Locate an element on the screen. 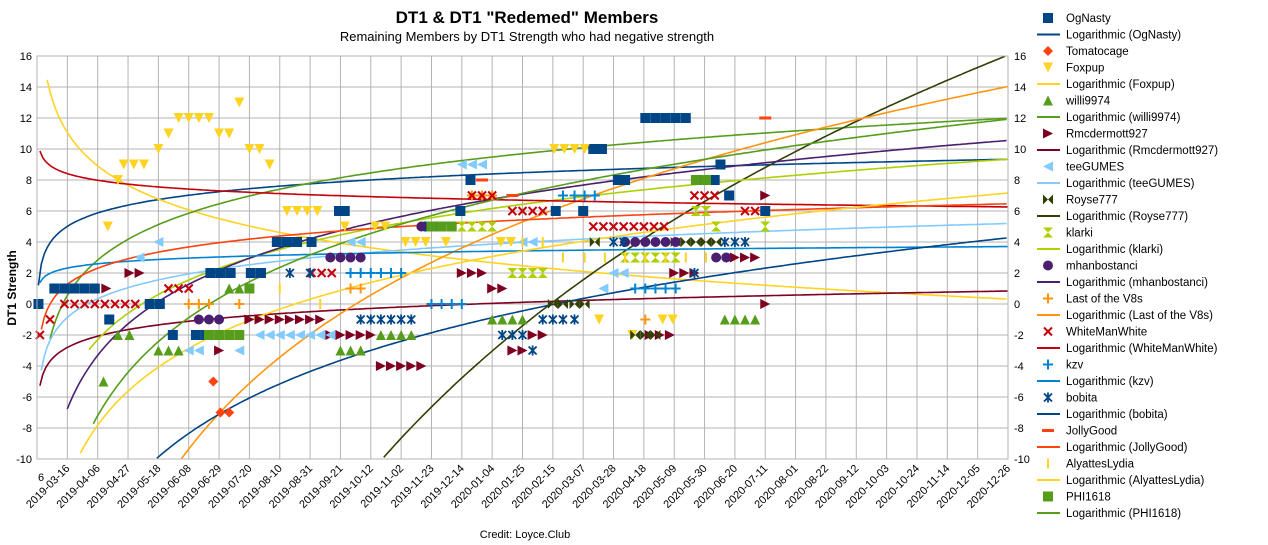 The image size is (1268, 545). y-tick-label-right: -8 is located at coordinates (1019, 429).